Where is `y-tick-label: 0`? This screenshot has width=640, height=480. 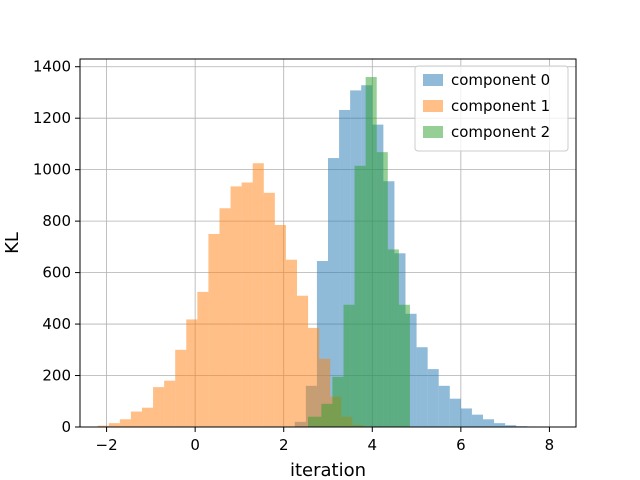
y-tick-label: 0 is located at coordinates (66, 427).